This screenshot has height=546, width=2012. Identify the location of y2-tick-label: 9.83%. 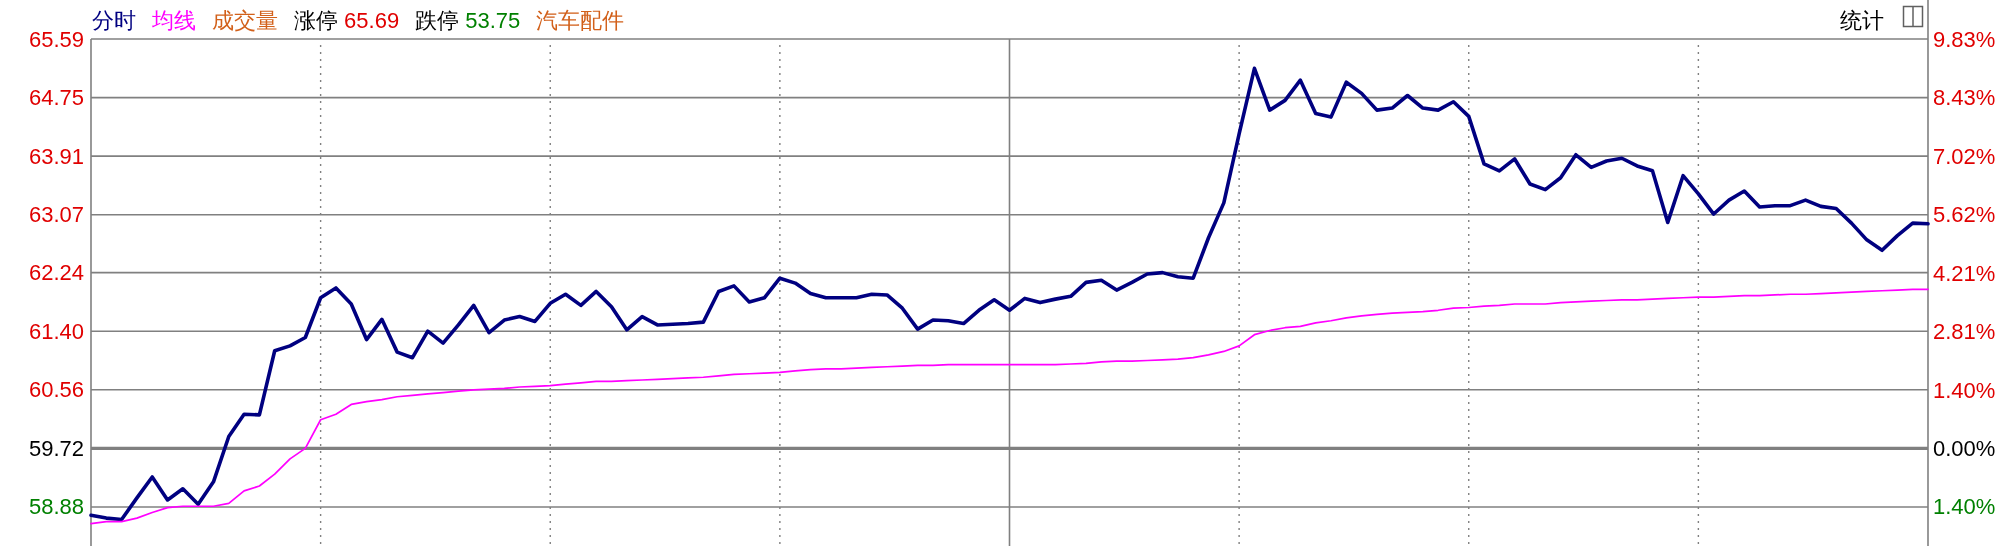
(1964, 39).